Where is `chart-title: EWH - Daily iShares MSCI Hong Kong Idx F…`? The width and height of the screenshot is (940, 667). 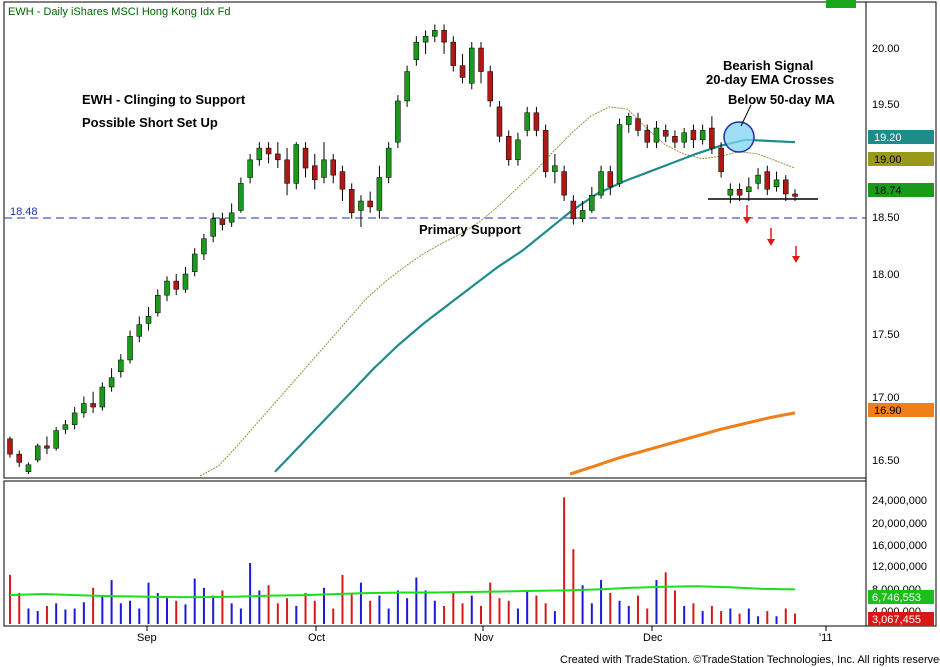 chart-title: EWH - Daily iShares MSCI Hong Kong Idx F… is located at coordinates (119, 12).